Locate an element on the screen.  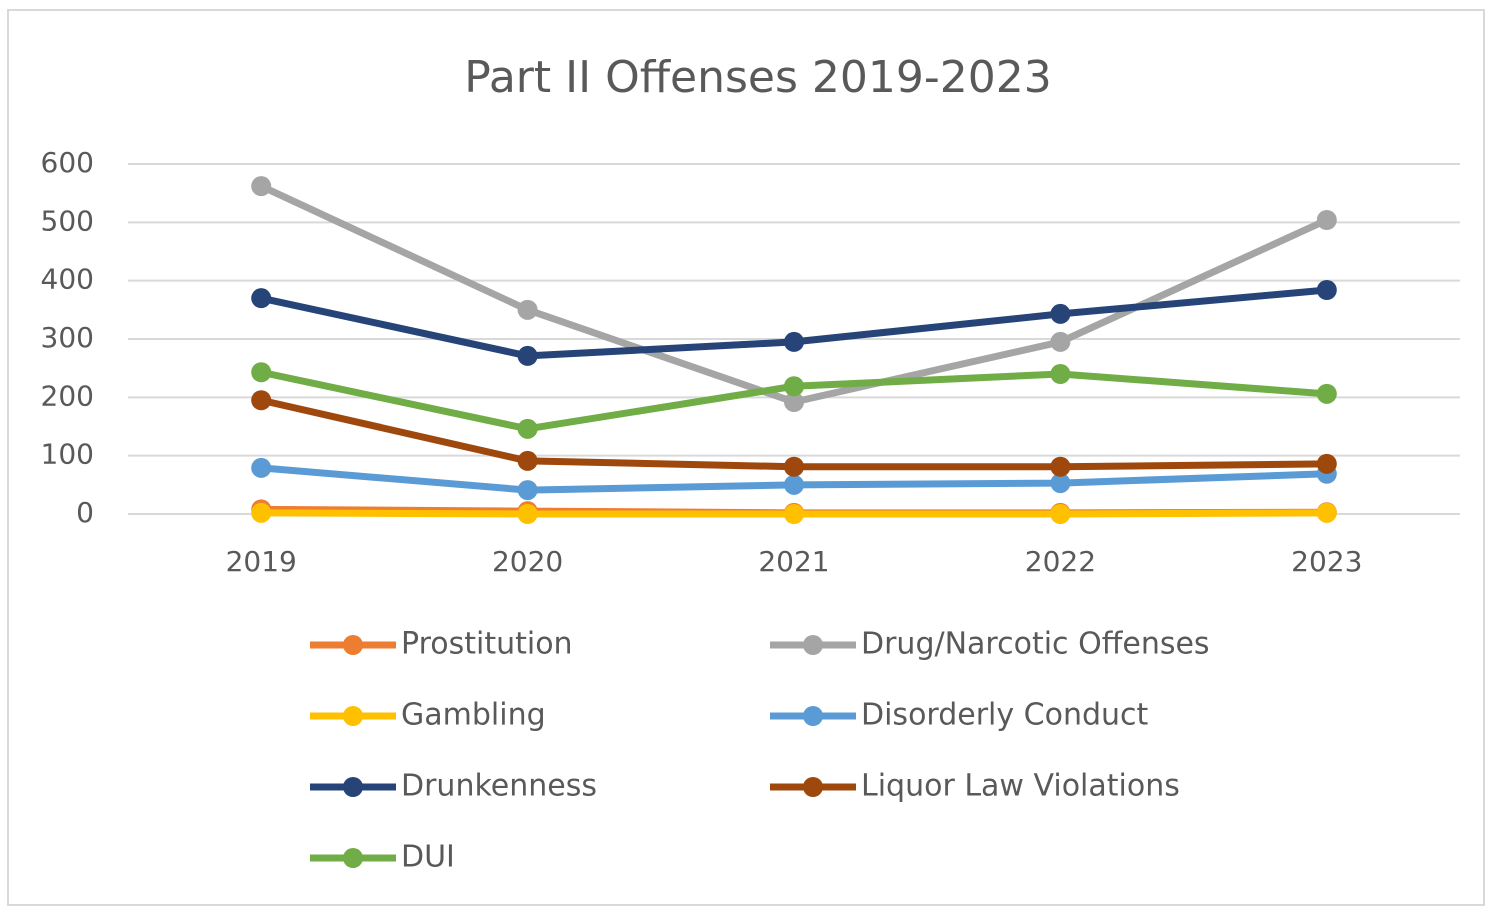
y-tick-label: 200 is located at coordinates (67, 395).